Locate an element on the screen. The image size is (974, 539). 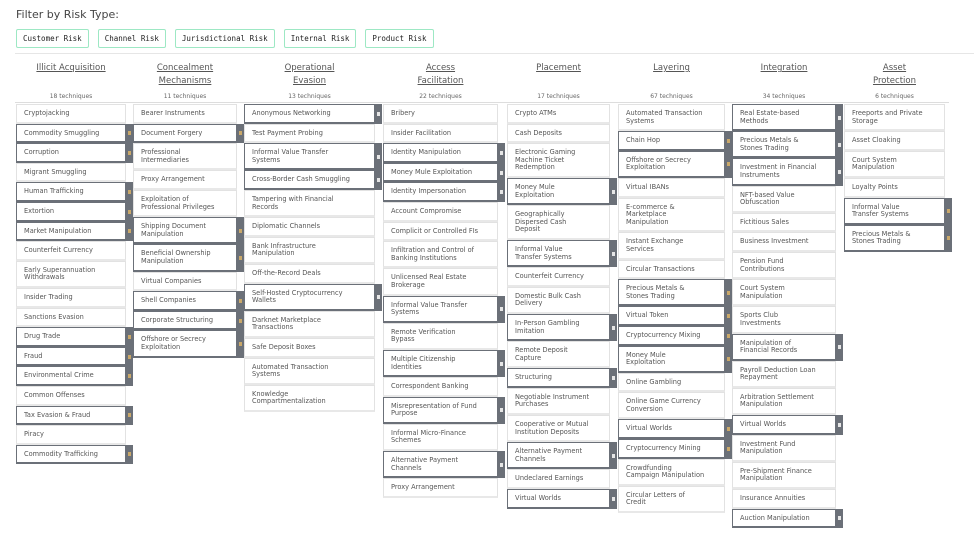
technique-item: Tampering with Financial Records is located at coordinates (309, 203).